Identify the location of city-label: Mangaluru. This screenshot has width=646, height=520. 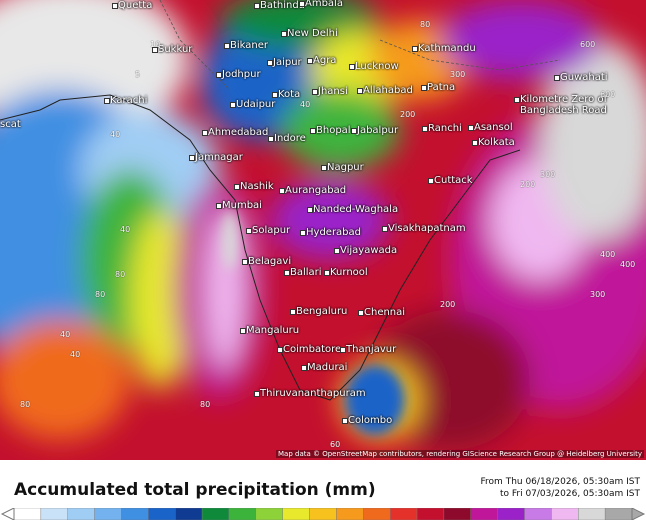
(273, 330).